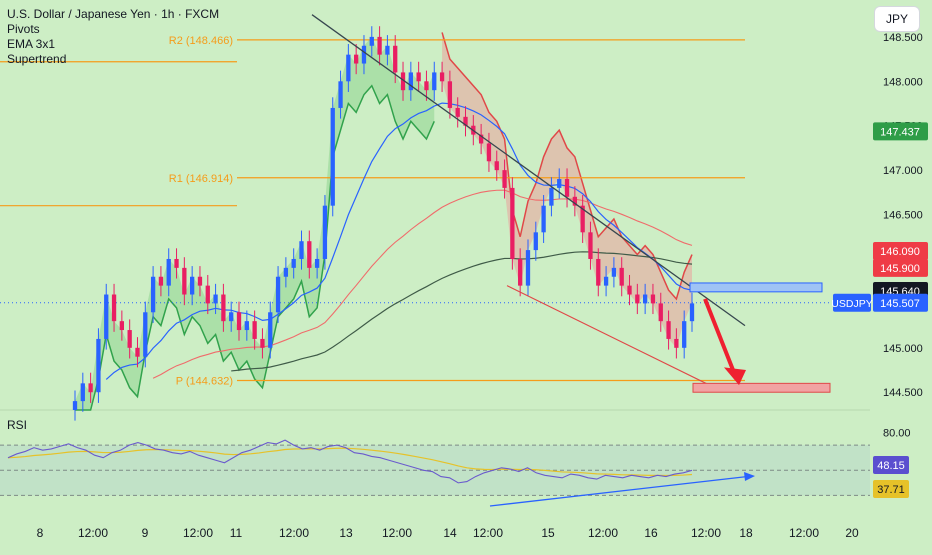 This screenshot has width=932, height=555. I want to click on rsi-trend-line, so click(621, 491).